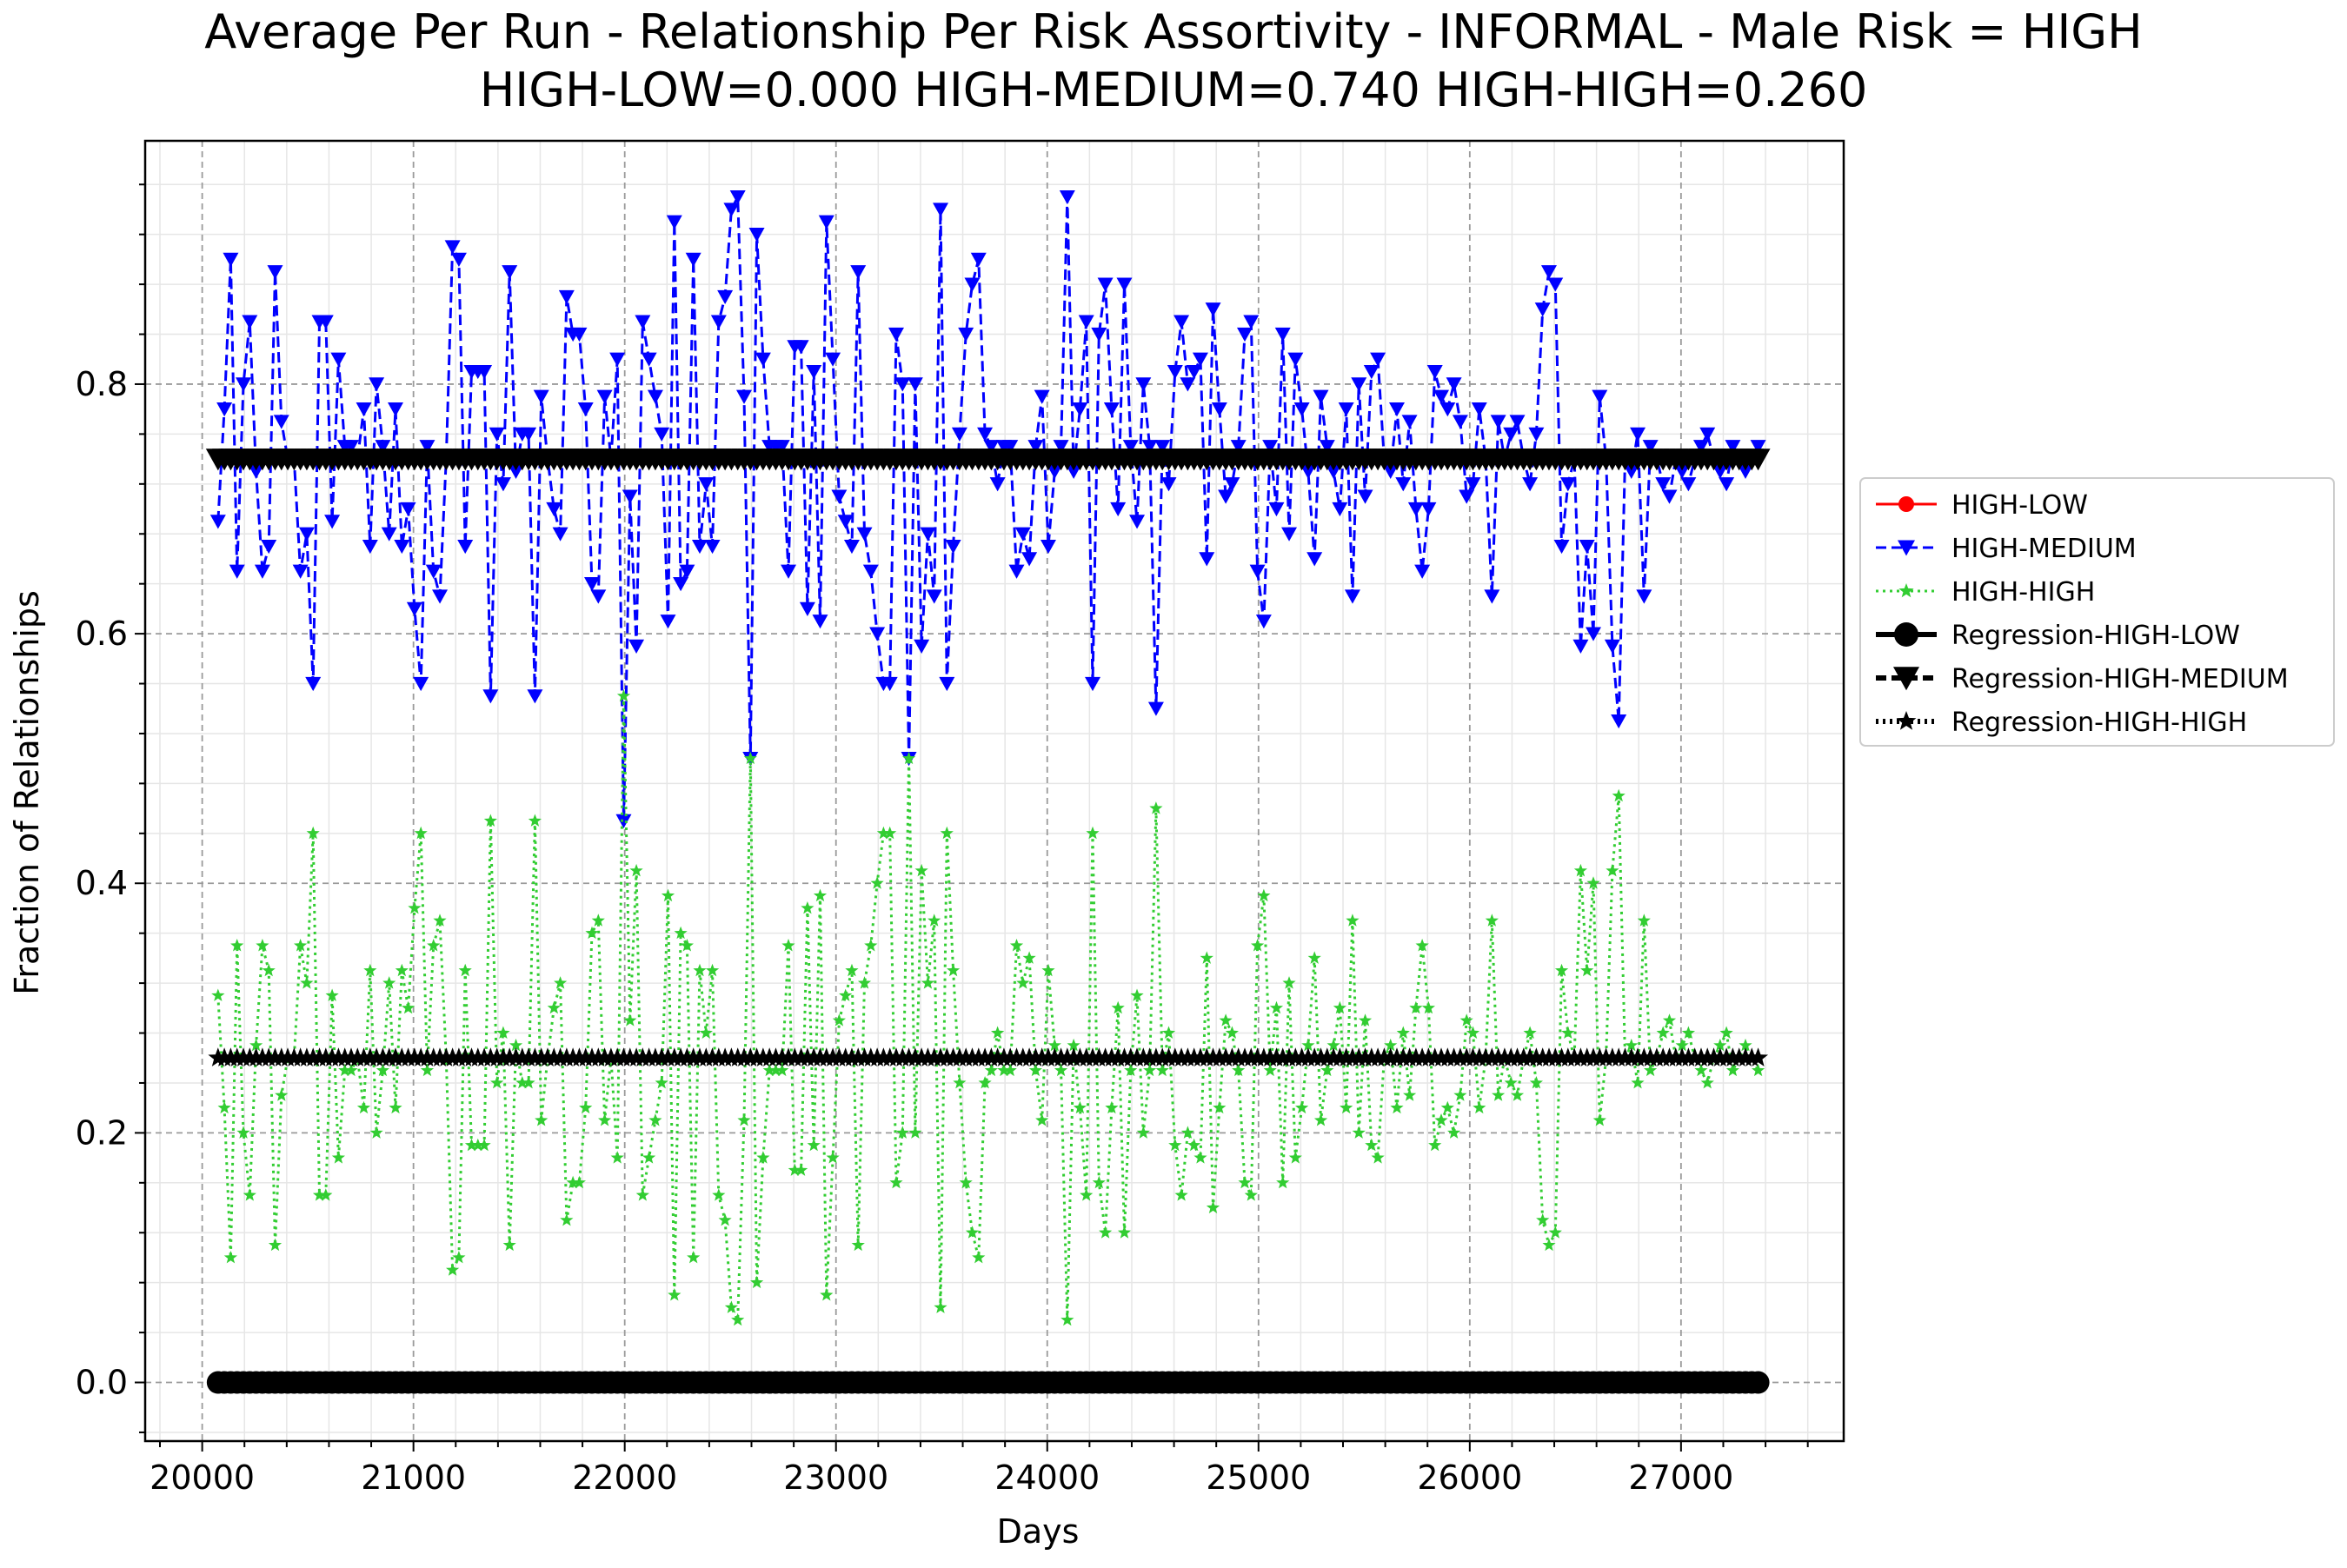  Describe the element at coordinates (1258, 1477) in the screenshot. I see `x-tick-label: 25000` at that location.